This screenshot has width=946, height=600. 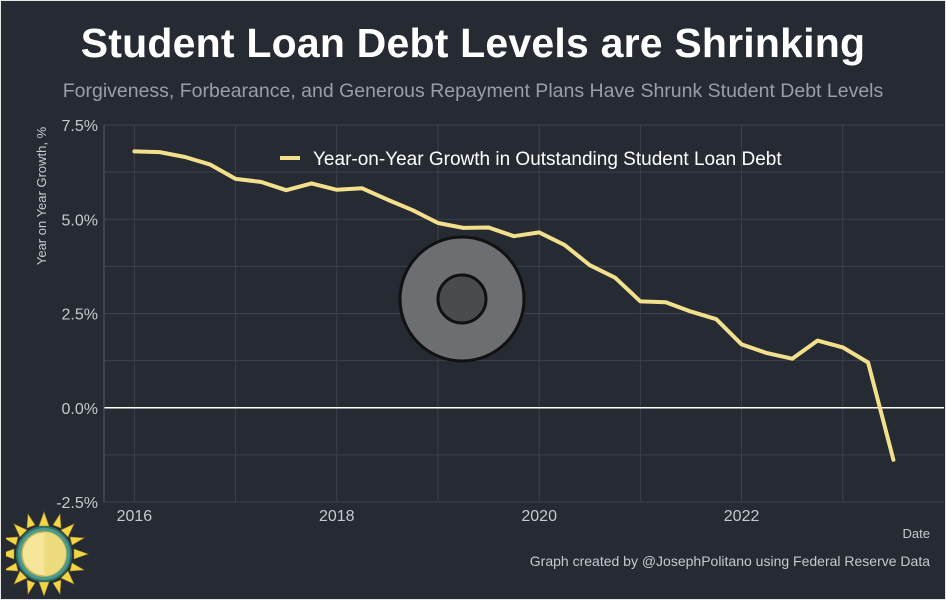 I want to click on x-tick-label: 2018, so click(x=337, y=516).